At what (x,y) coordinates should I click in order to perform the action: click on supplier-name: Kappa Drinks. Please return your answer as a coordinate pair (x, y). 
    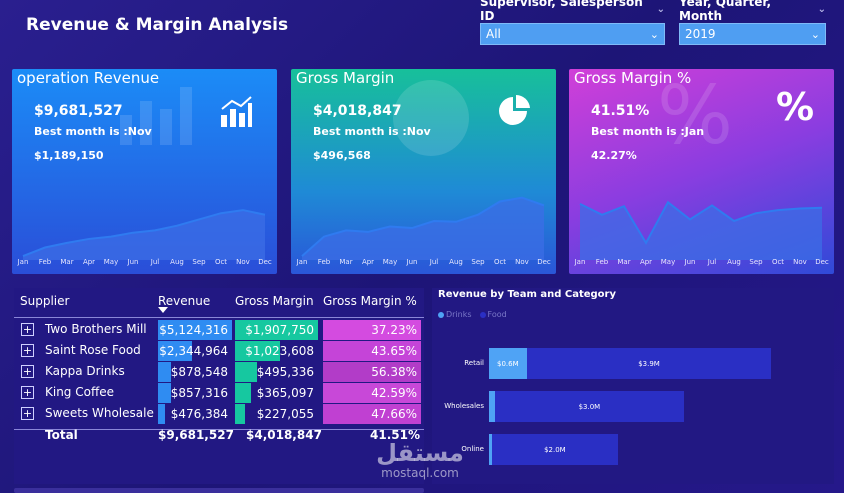
    Looking at the image, I should click on (85, 371).